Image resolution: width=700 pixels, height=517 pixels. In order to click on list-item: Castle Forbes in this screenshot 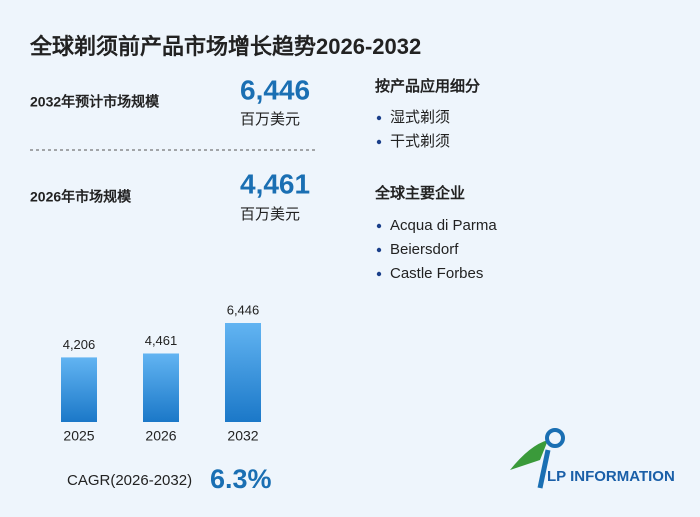, I will do `click(436, 273)`.